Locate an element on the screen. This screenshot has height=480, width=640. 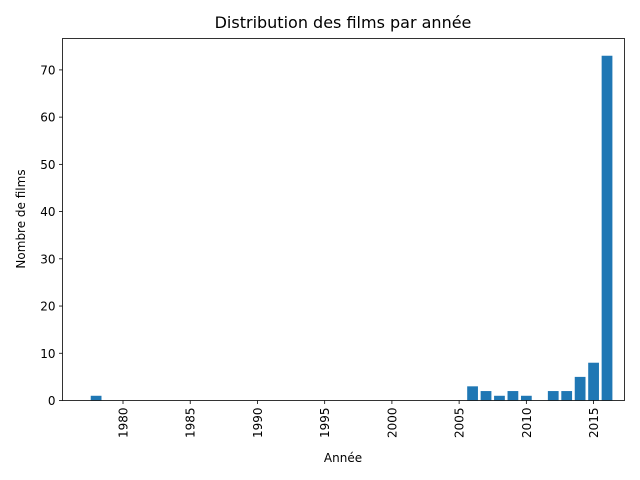
x-tick-label-2015: 2015 is located at coordinates (594, 423).